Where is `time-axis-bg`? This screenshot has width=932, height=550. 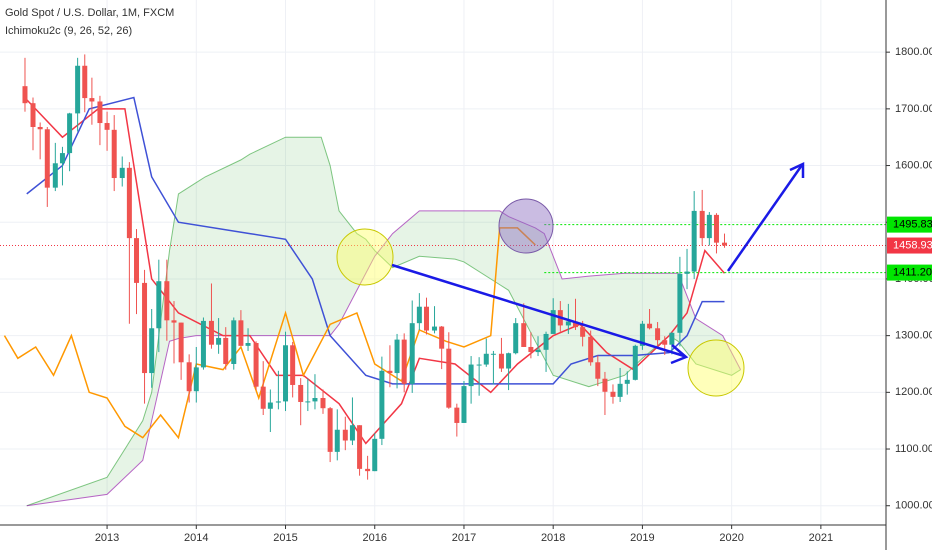
time-axis-bg is located at coordinates (466, 537).